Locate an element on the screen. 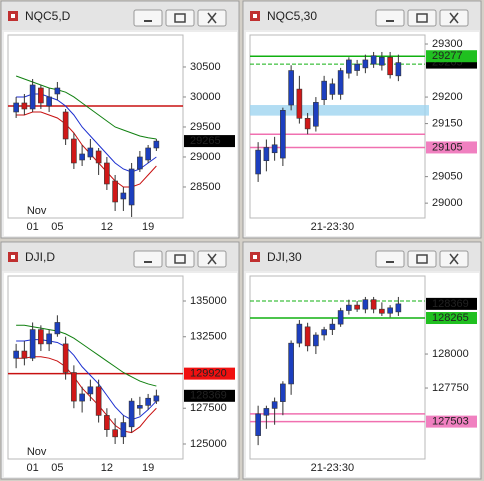 The width and height of the screenshot is (484, 481). time-label: 05 is located at coordinates (57, 227).